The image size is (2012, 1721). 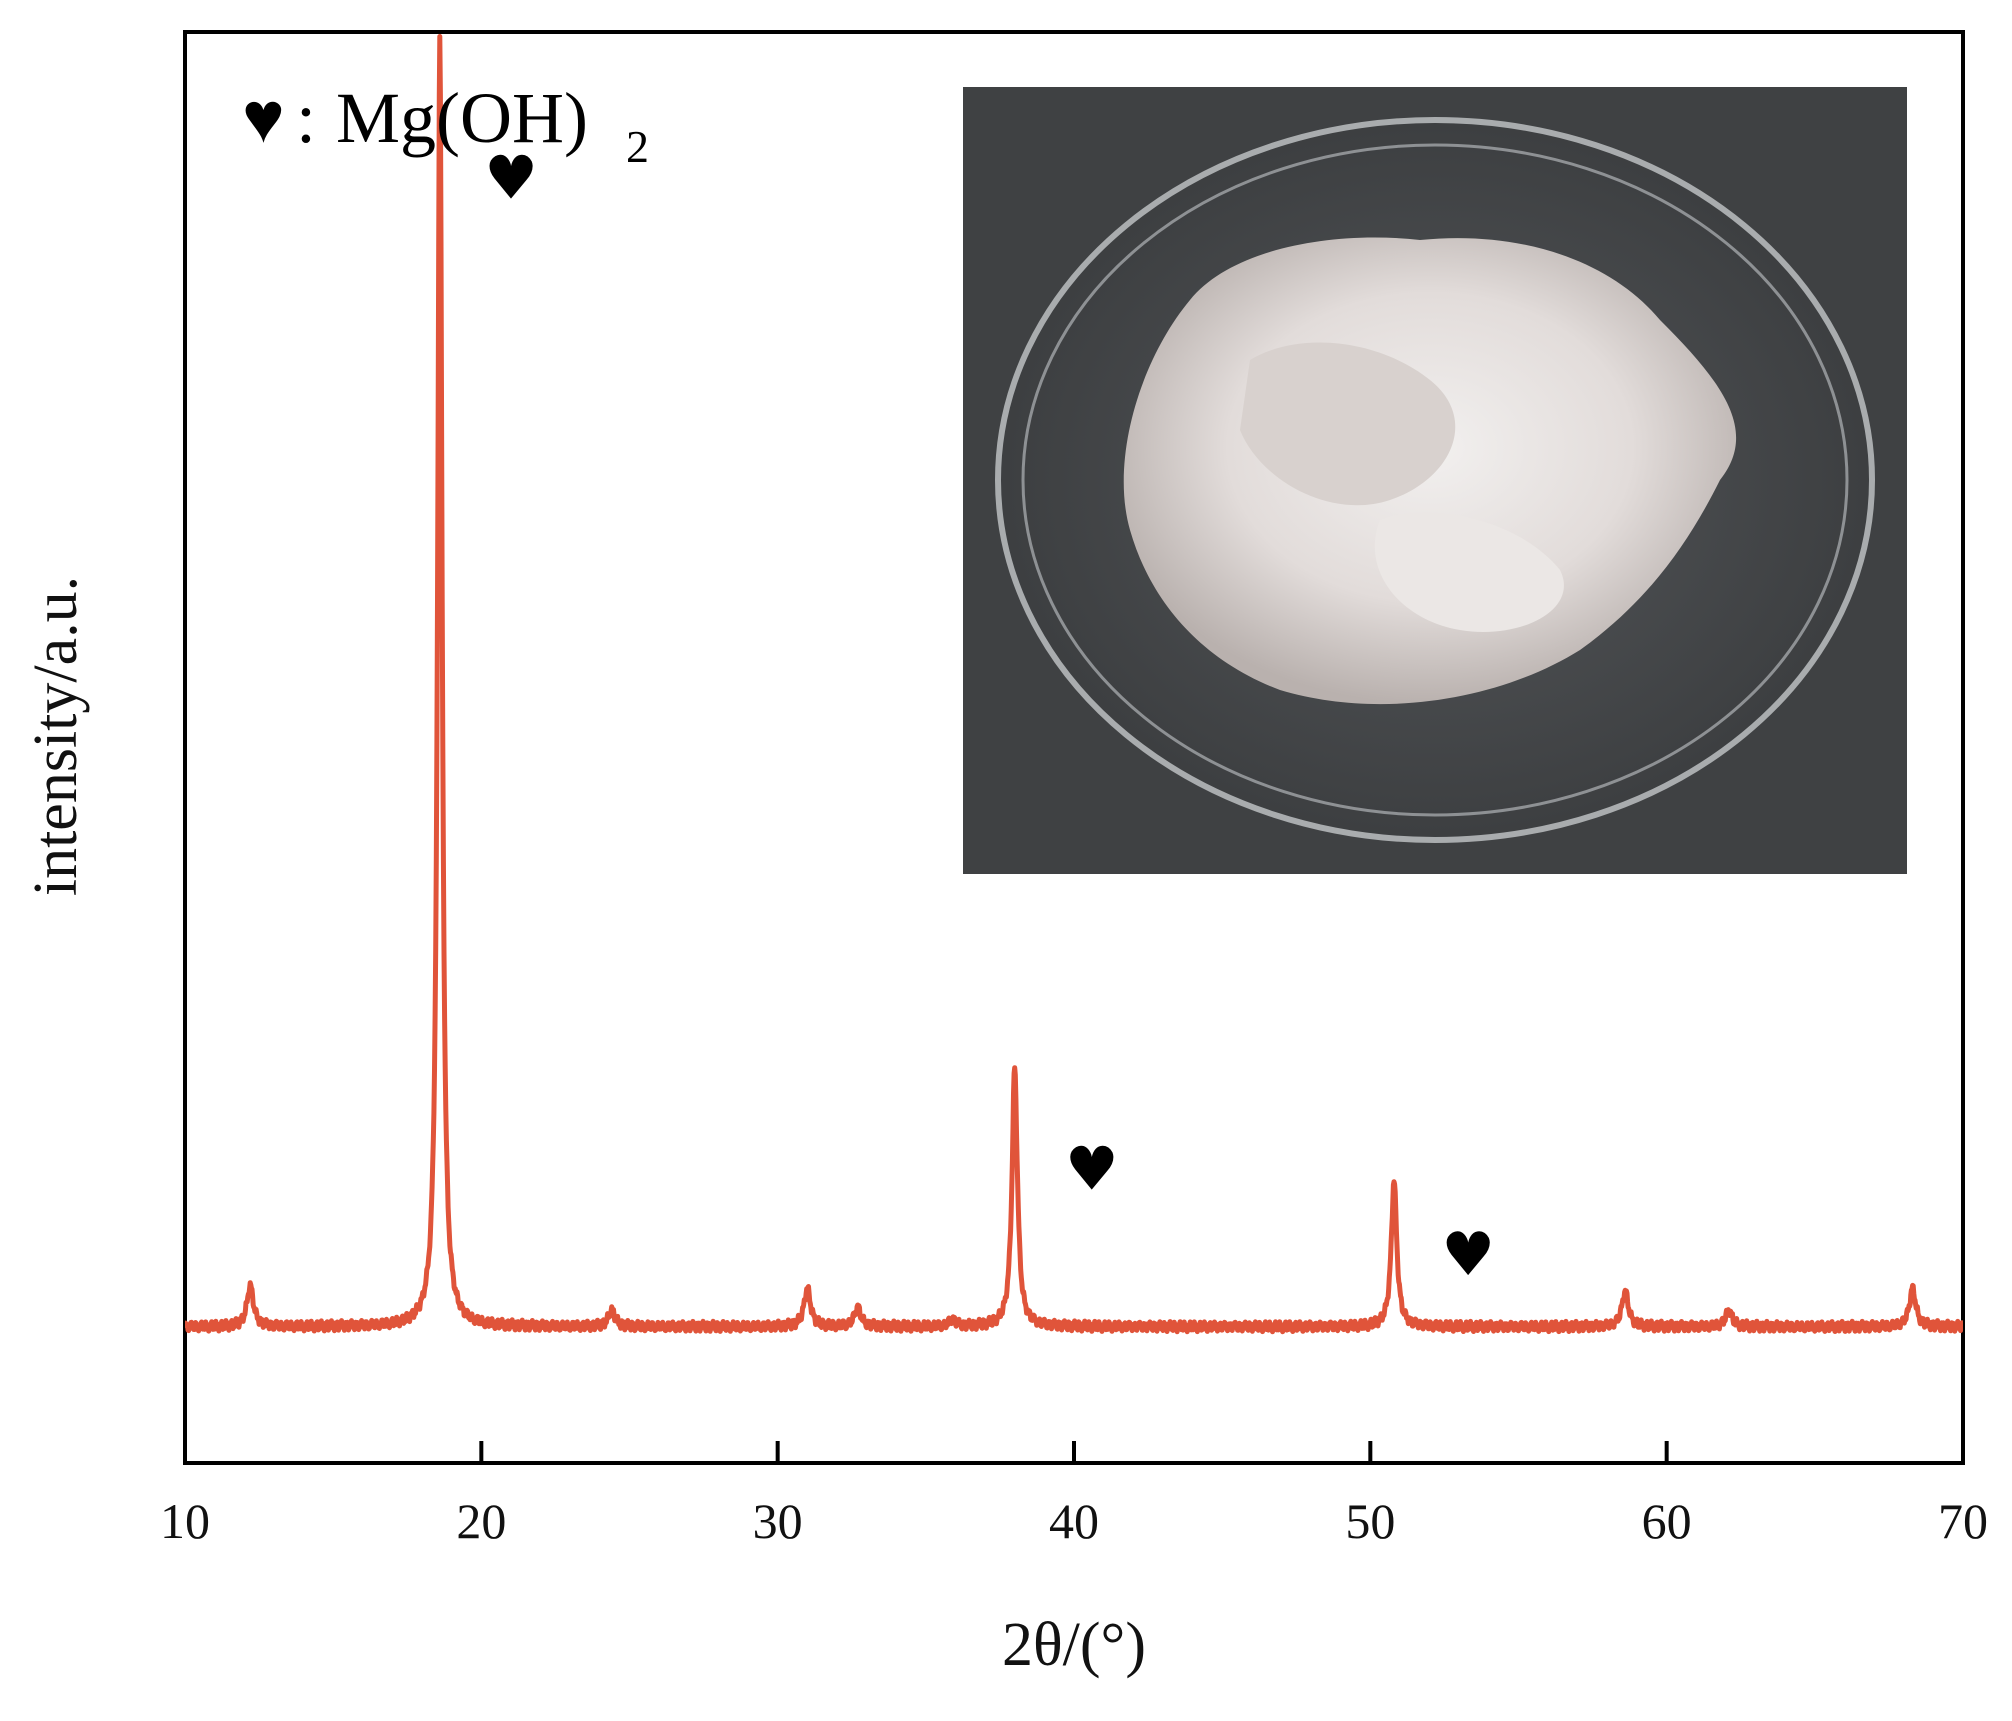 What do you see at coordinates (1370, 1521) in the screenshot?
I see `x-tick-label: 50` at bounding box center [1370, 1521].